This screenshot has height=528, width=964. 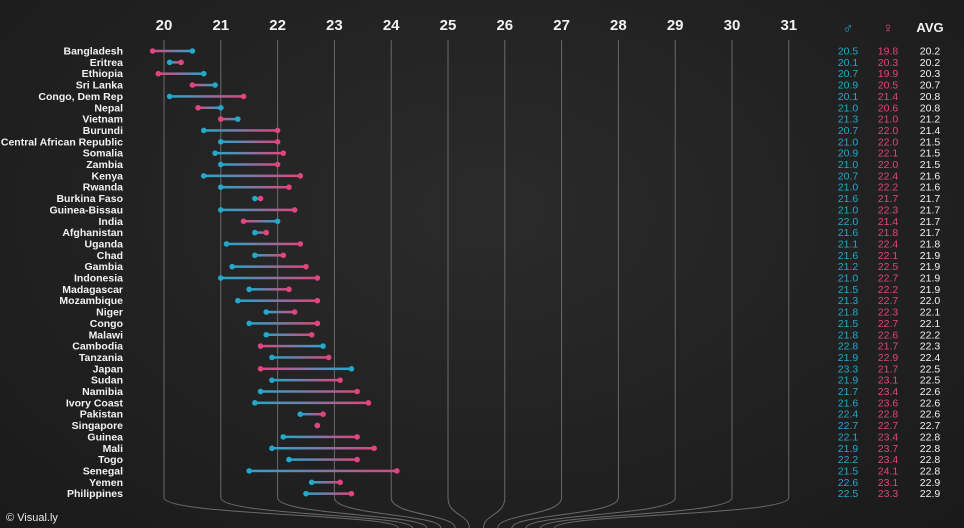 I want to click on chart-row: Congo, Dem Rep 20.1 21.4 20.8, so click(x=489, y=97).